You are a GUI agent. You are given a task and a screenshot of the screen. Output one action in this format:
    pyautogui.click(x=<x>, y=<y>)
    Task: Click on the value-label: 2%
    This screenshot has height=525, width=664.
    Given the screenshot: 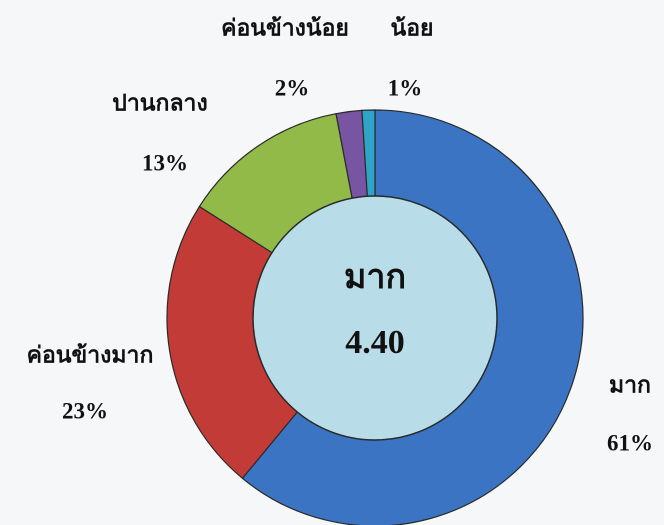 What is the action you would take?
    pyautogui.click(x=292, y=87)
    